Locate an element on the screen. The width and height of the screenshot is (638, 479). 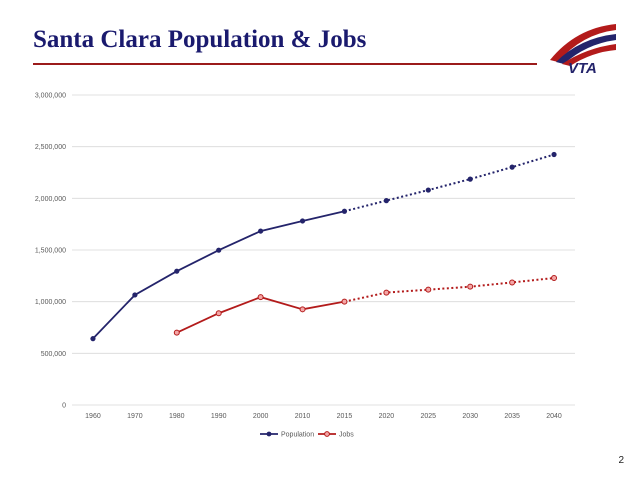
page-number: 2 is located at coordinates (621, 460).